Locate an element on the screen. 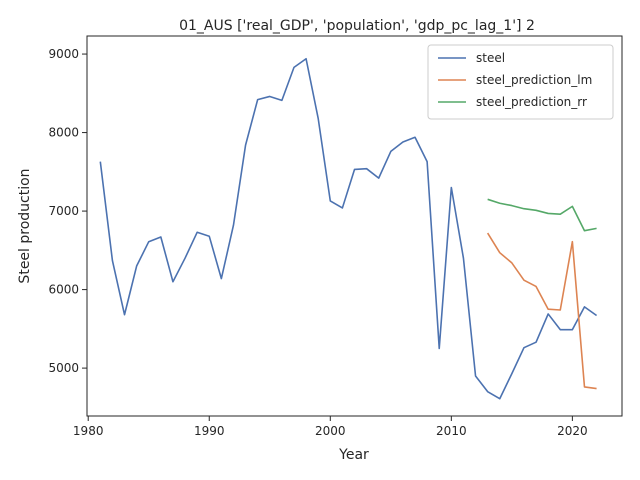  series-line-steel-prediction-rr is located at coordinates (542, 215).